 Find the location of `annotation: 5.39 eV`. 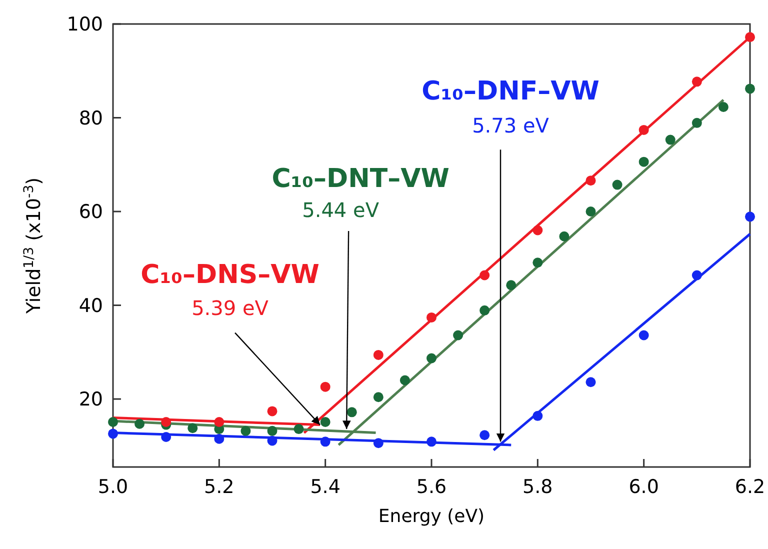

annotation: 5.39 eV is located at coordinates (230, 308).